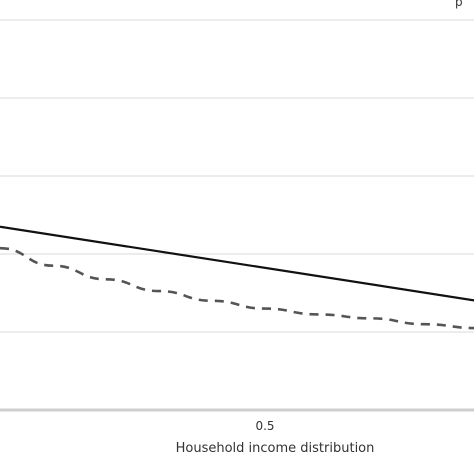  What do you see at coordinates (459, 4) in the screenshot?
I see `cropped-title-fragment: p` at bounding box center [459, 4].